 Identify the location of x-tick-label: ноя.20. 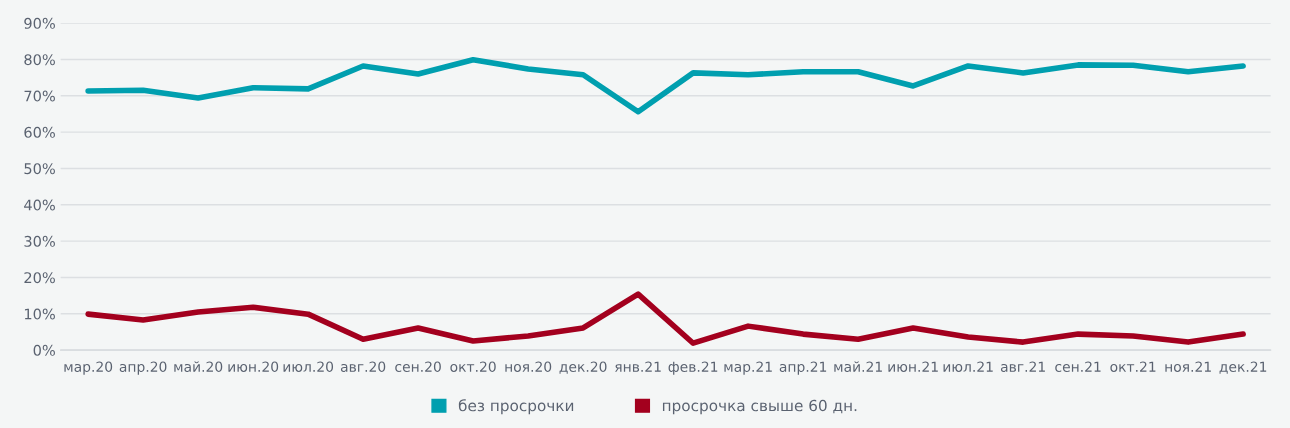
(528, 366).